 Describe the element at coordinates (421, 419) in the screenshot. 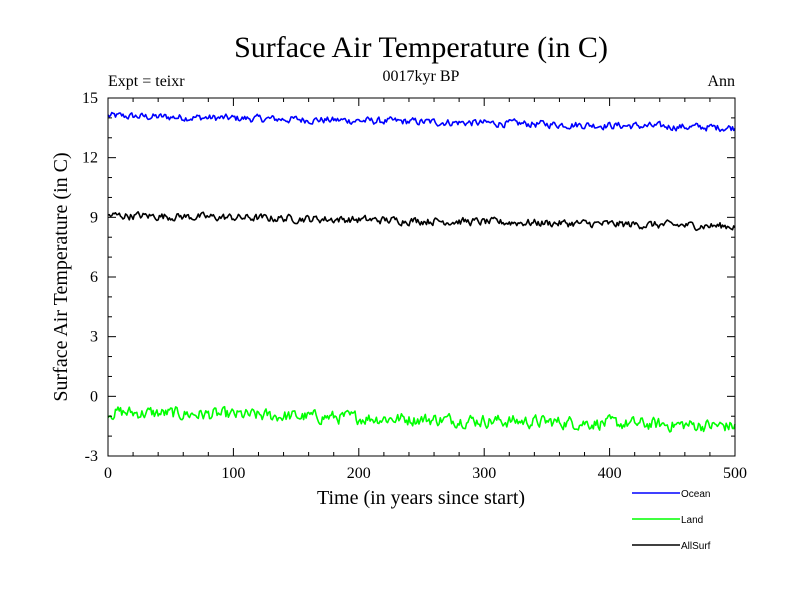

I see `series-line-land` at that location.